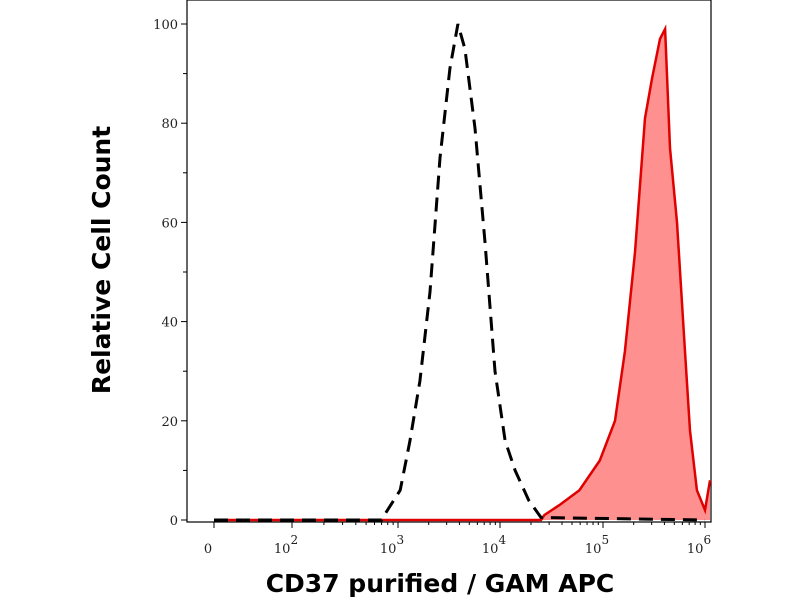 Image resolution: width=800 pixels, height=600 pixels. I want to click on y-axis-label: Relative Cell Count, so click(101, 260).